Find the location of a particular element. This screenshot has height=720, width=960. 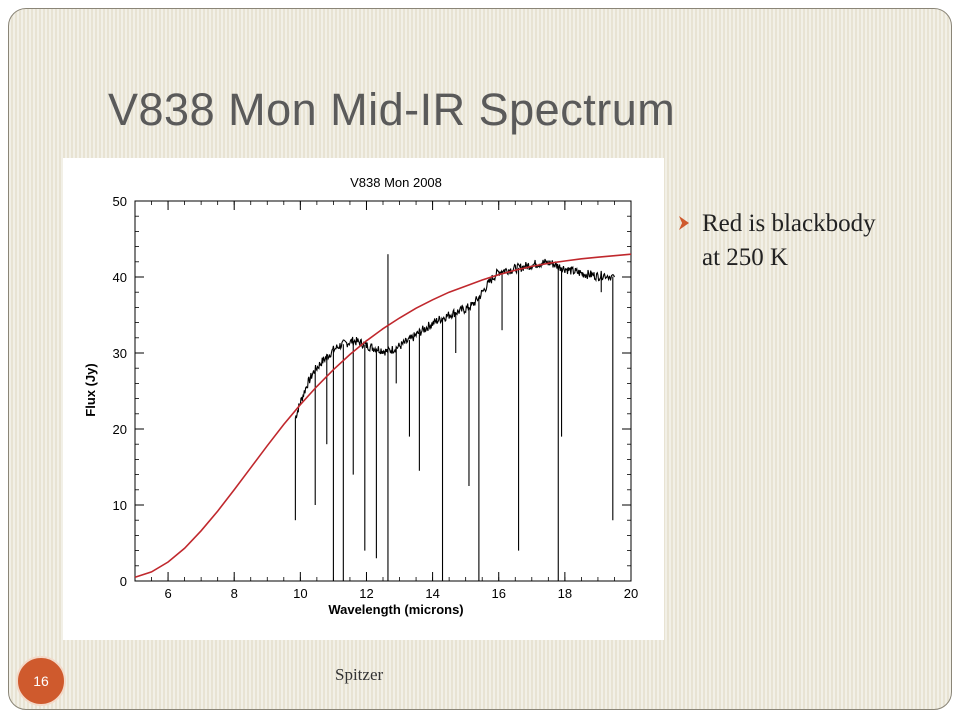

slide-title: V838 Mon Mid-IR Spectrum is located at coordinates (392, 109).